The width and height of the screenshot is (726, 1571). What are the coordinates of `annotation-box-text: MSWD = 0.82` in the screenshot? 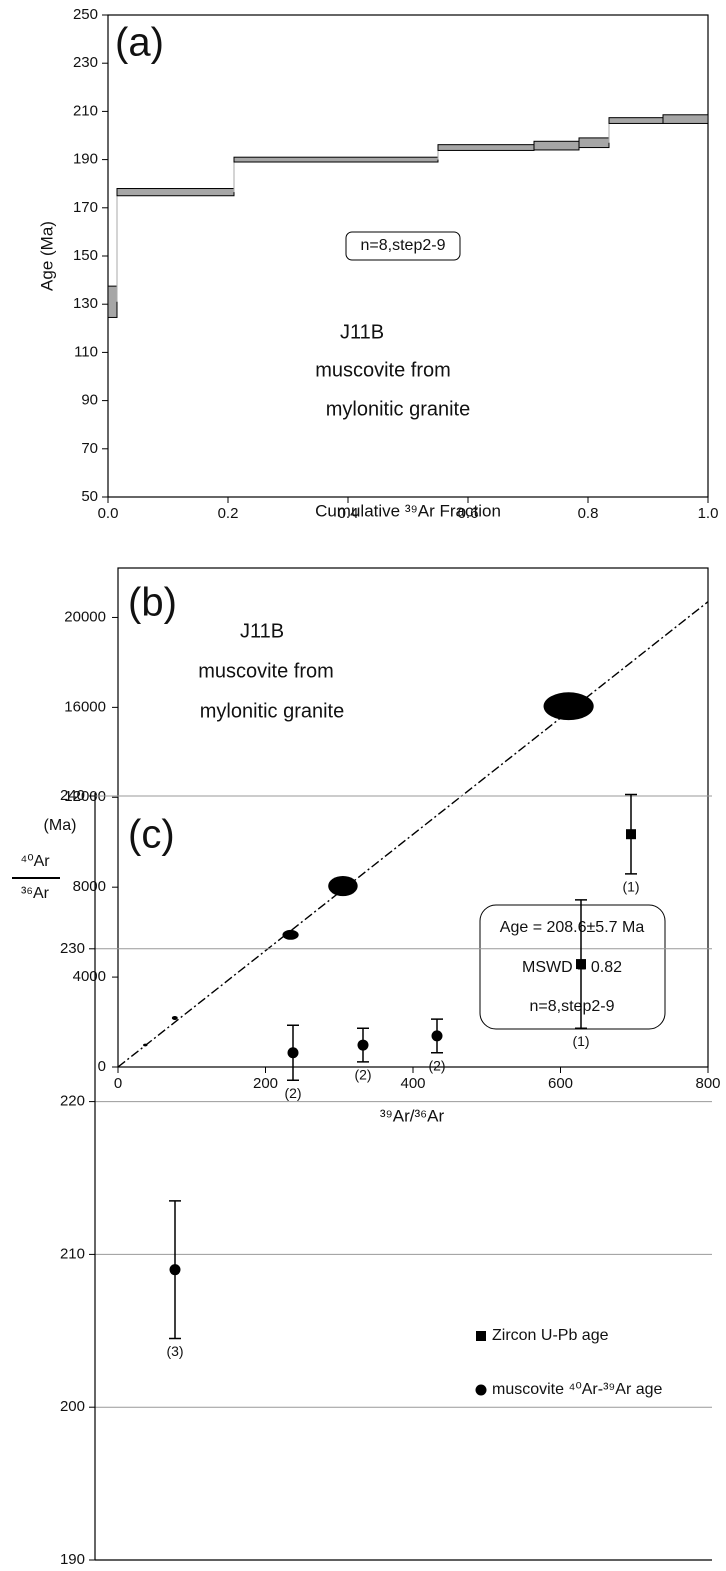 It's located at (572, 967).